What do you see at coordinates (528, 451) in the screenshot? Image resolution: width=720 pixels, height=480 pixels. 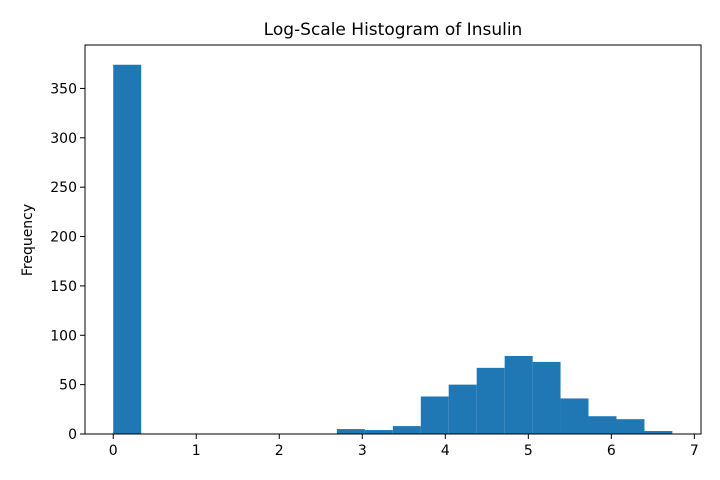 I see `x-tick-label: 5` at bounding box center [528, 451].